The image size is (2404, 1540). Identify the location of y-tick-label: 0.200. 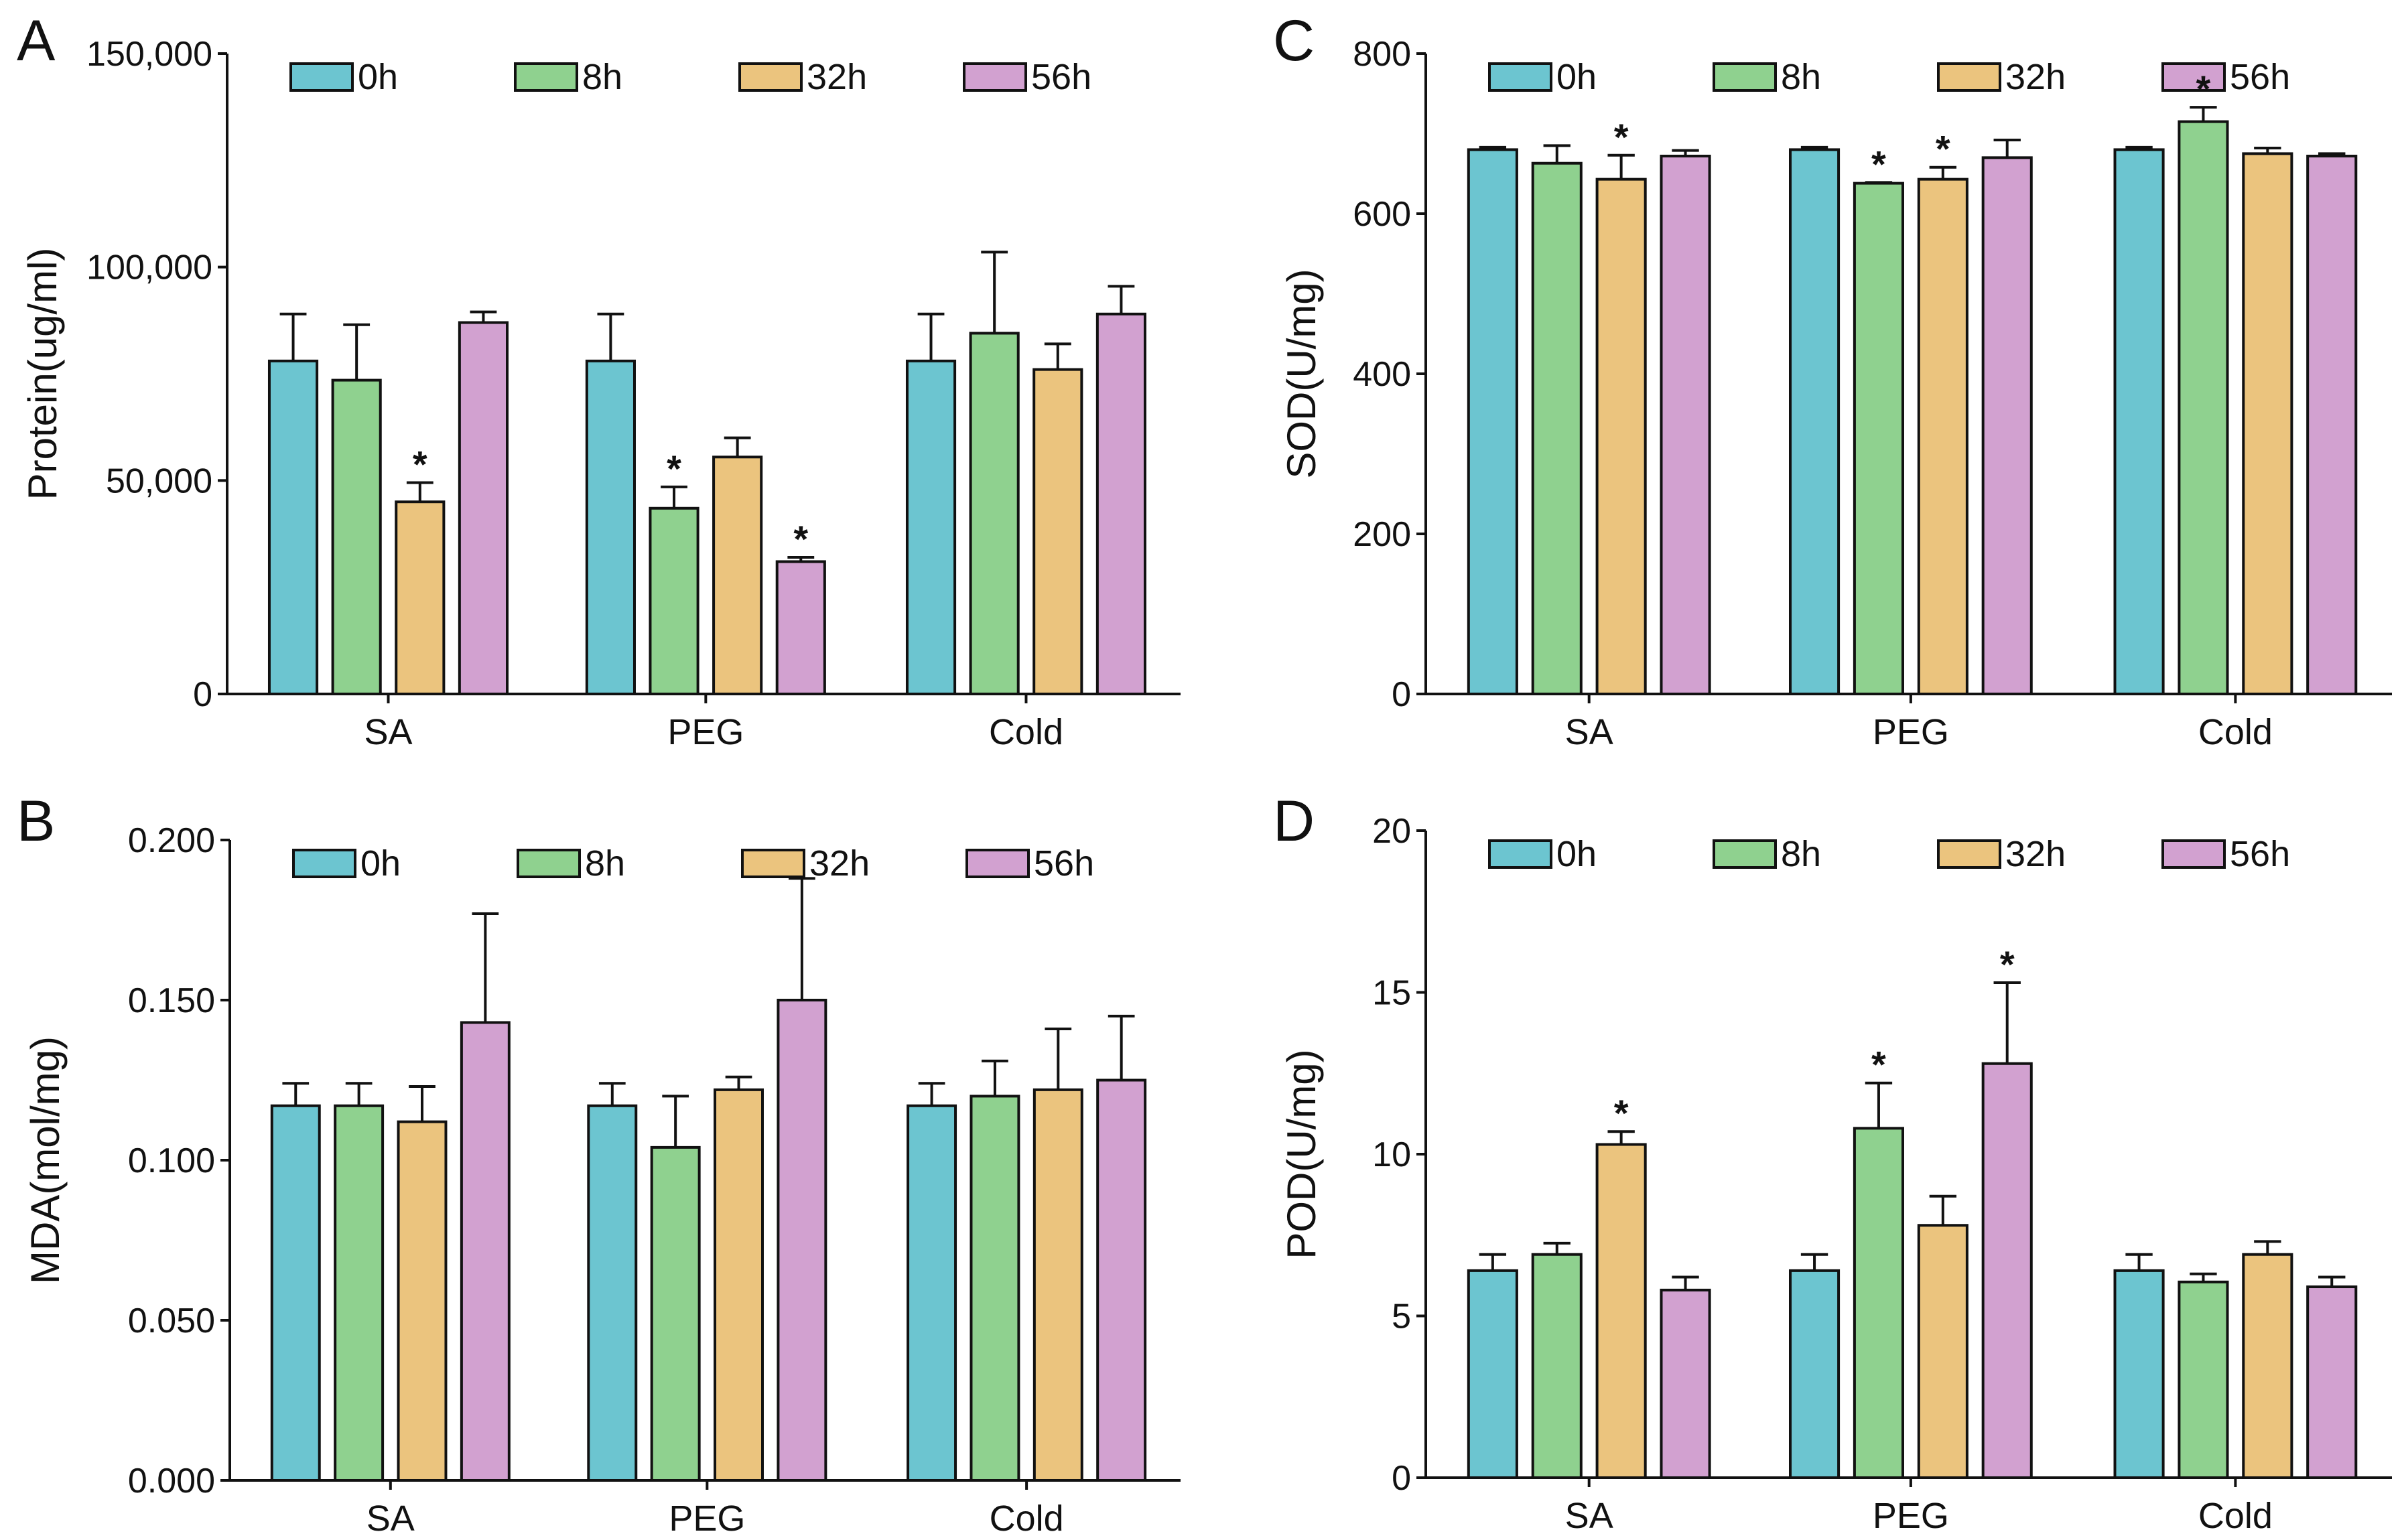
(171, 841).